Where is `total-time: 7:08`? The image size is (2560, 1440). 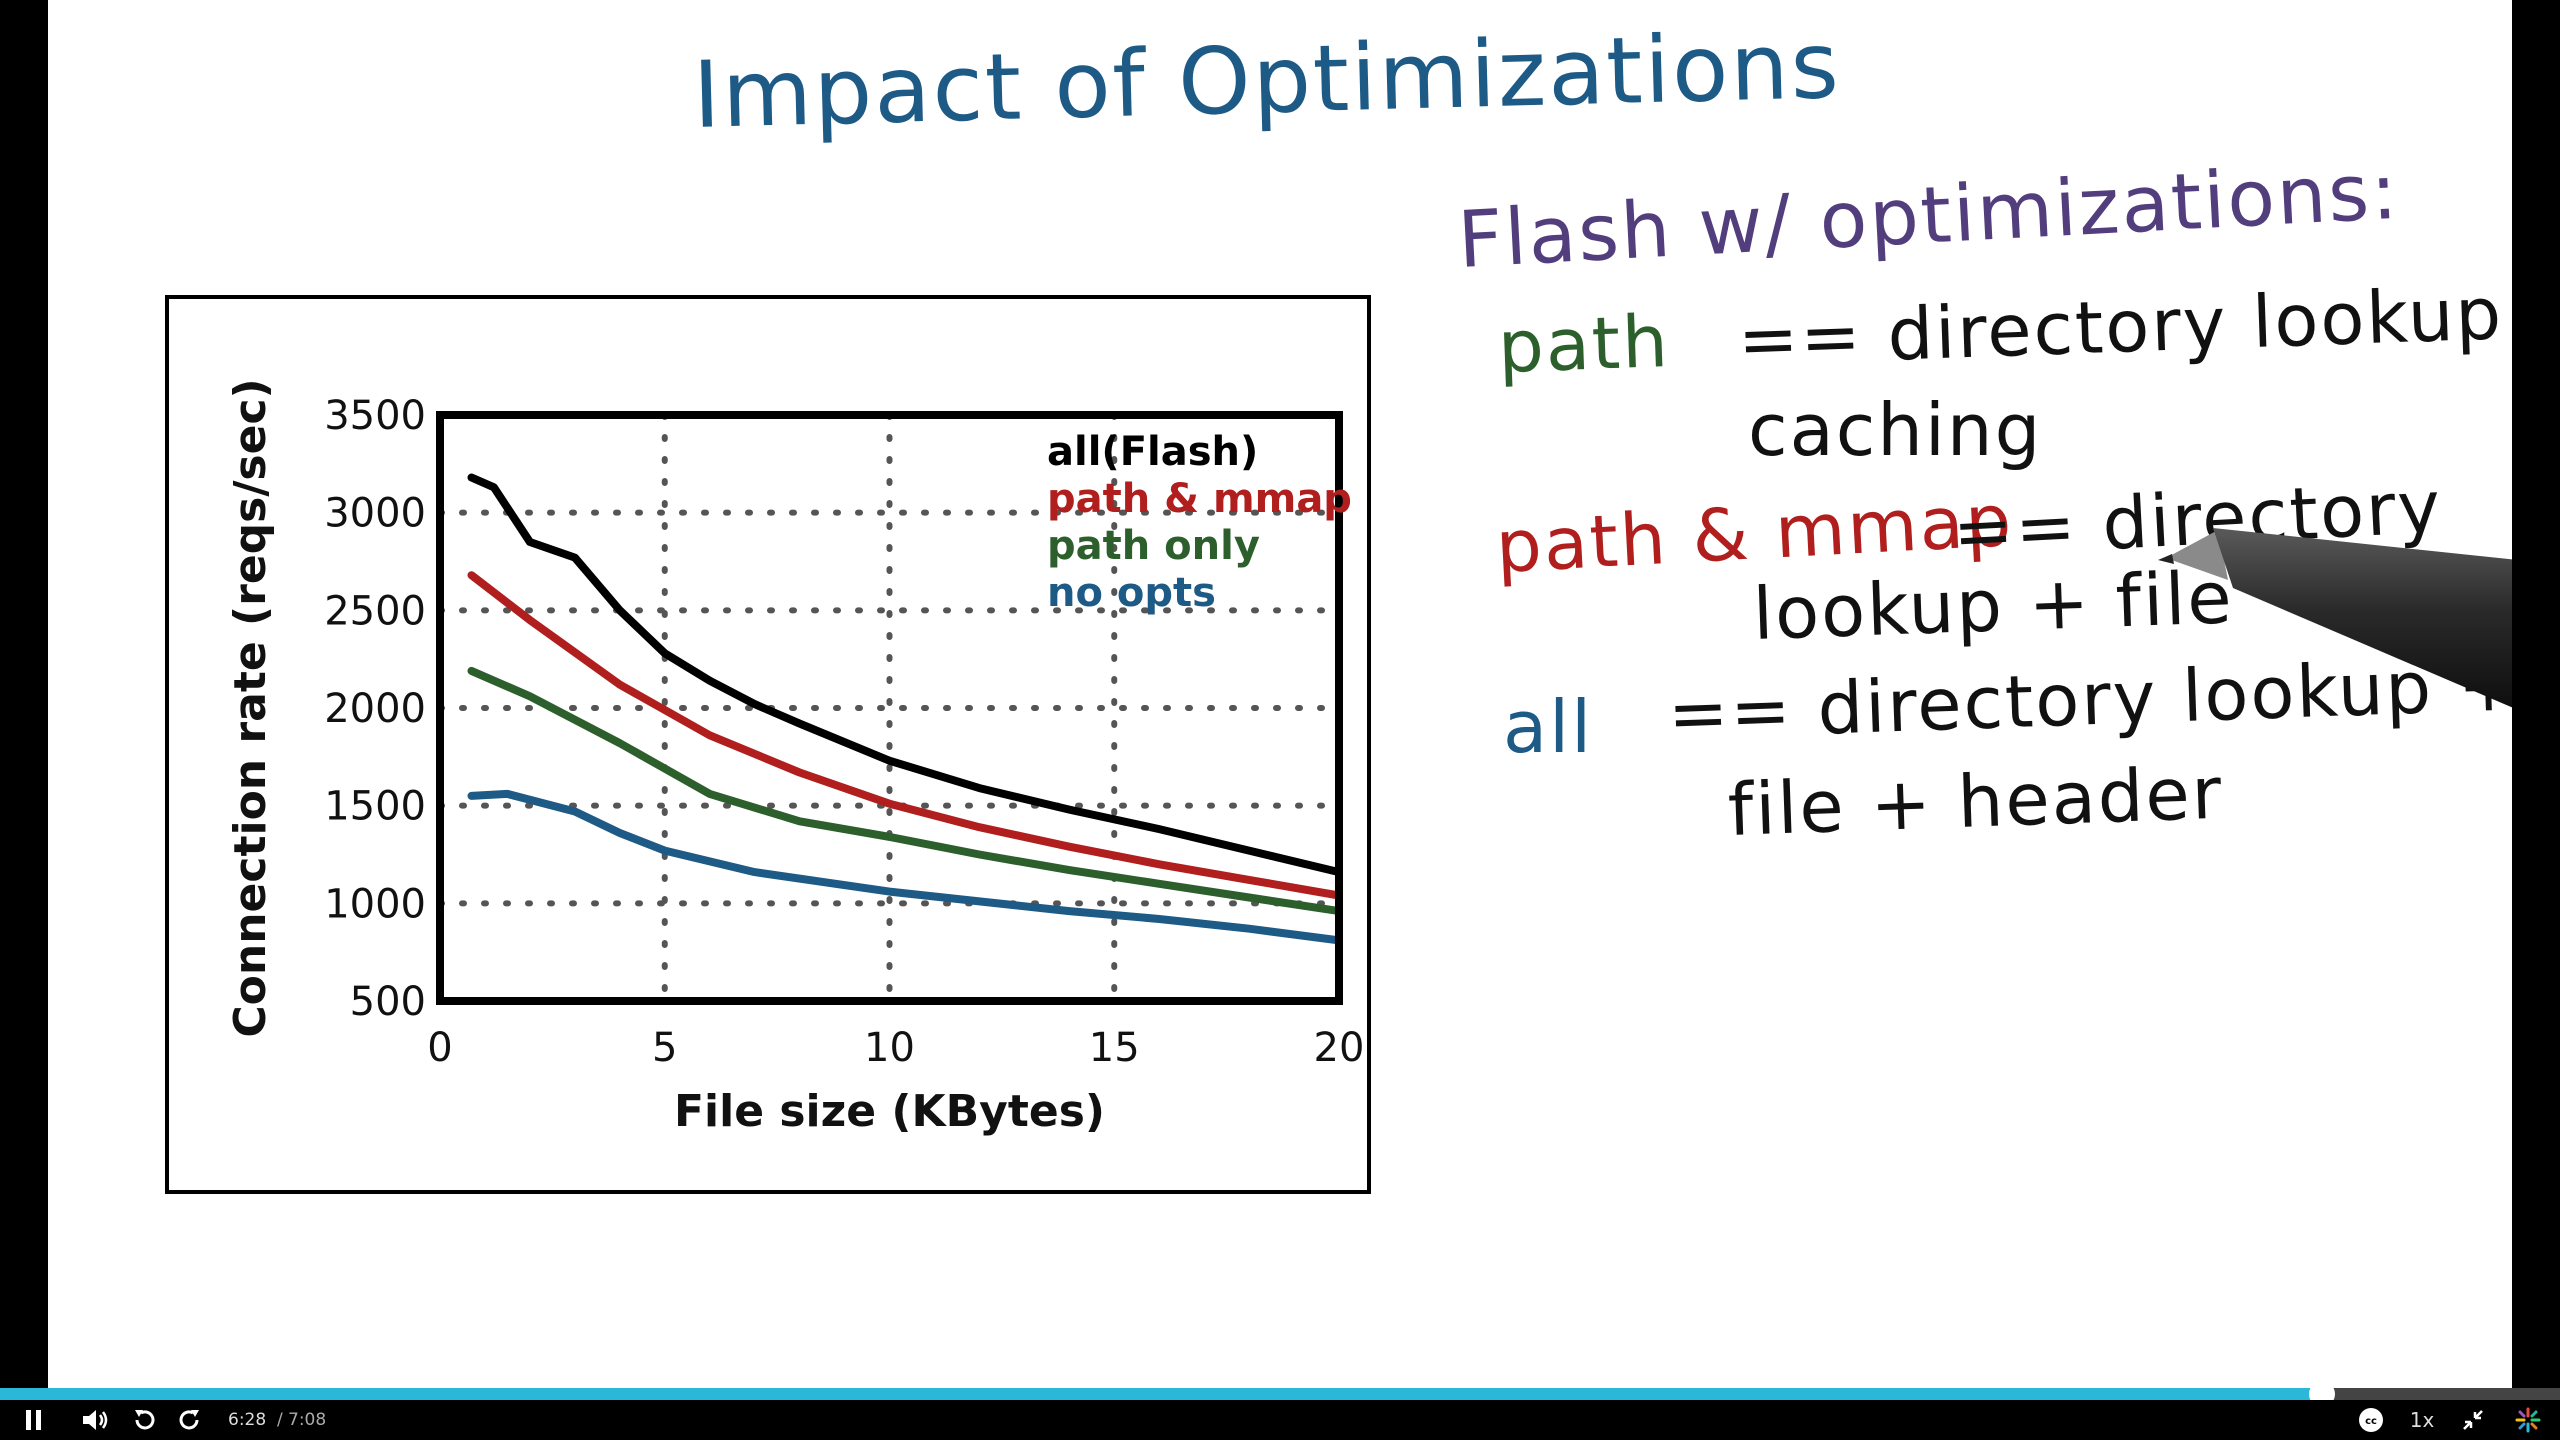 total-time: 7:08 is located at coordinates (307, 1420).